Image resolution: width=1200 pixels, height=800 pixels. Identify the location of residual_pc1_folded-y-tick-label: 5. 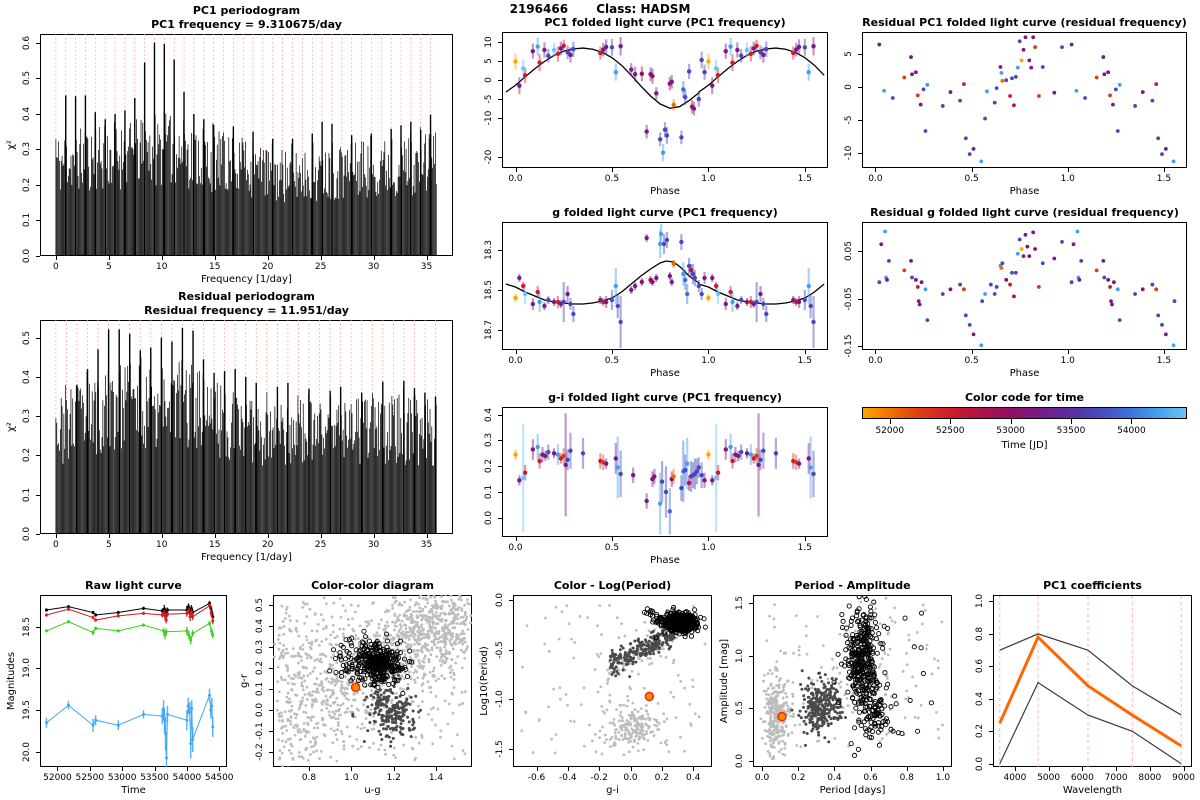
(849, 53).